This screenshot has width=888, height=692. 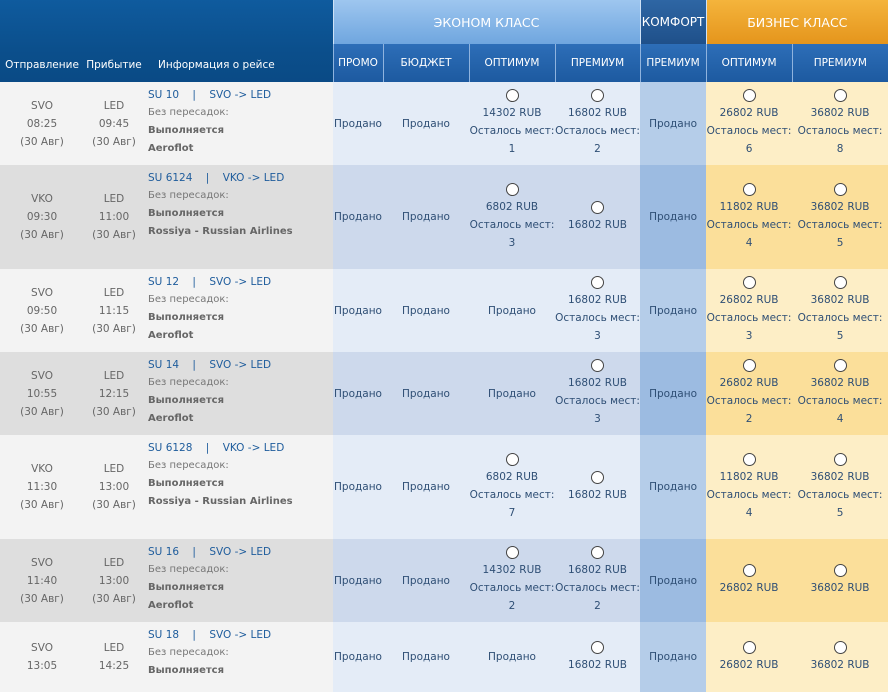 I want to click on flight-number-link: SU 10, so click(x=164, y=95).